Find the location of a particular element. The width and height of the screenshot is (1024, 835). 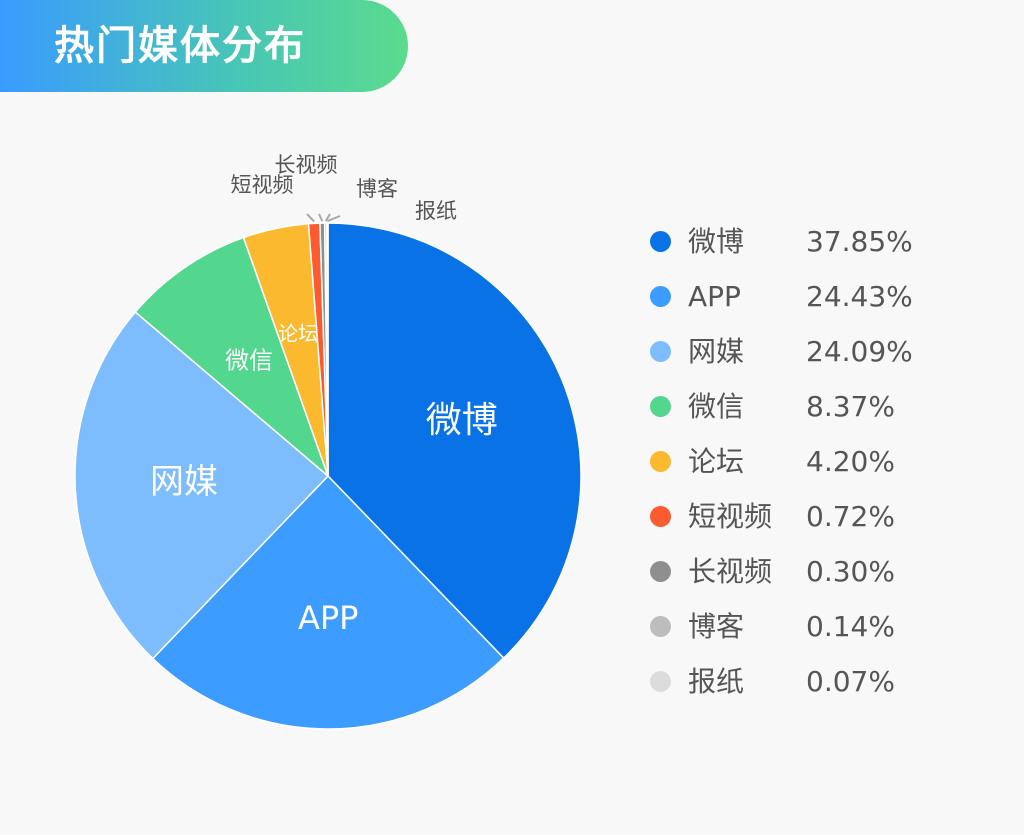

legend-item: 网媒 24.09% is located at coordinates (820, 351).